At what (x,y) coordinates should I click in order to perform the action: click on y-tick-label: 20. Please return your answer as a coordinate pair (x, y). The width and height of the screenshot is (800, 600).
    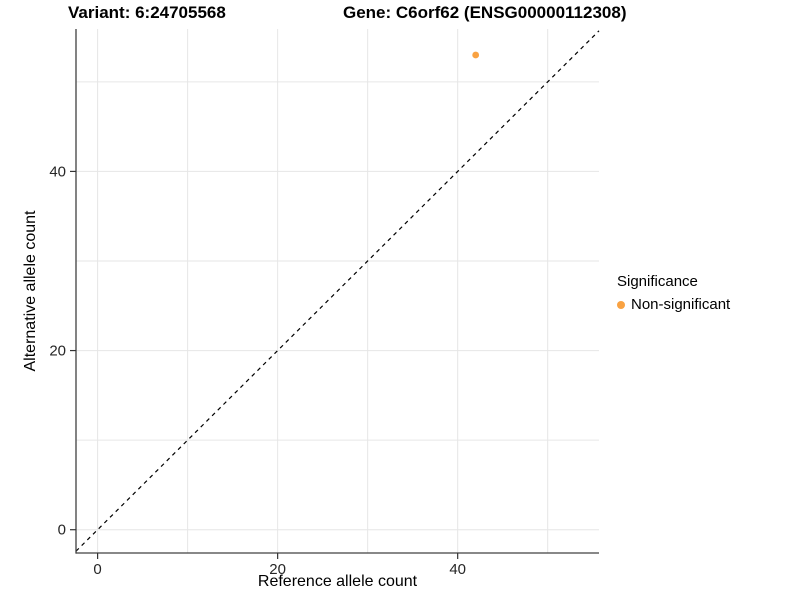
    Looking at the image, I should click on (57, 351).